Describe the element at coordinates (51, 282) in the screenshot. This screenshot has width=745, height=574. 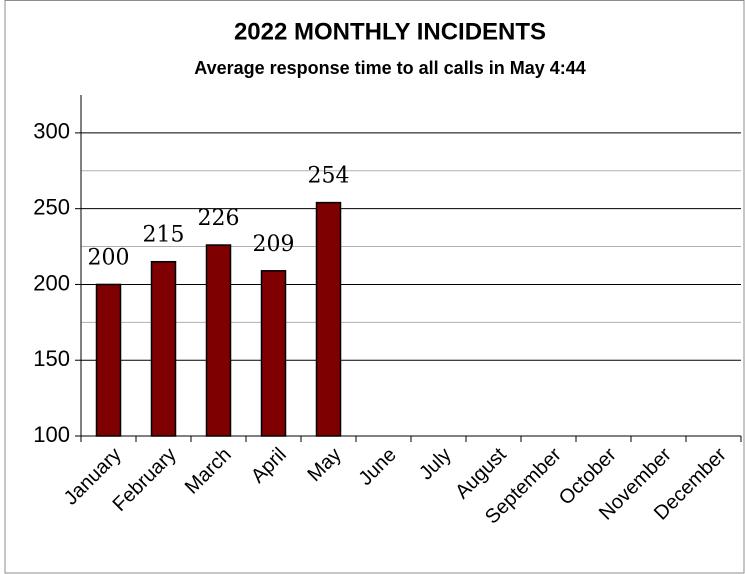
I see `y-tick-label: 200` at that location.